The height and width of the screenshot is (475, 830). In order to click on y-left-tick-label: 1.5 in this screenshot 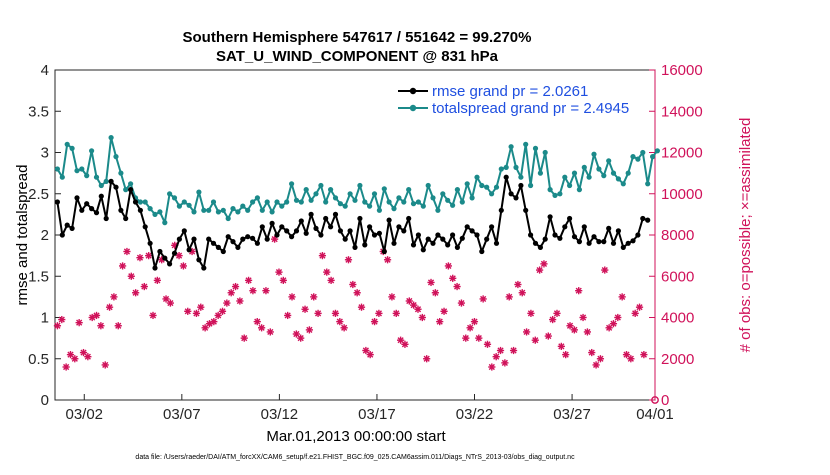, I will do `click(38, 276)`.